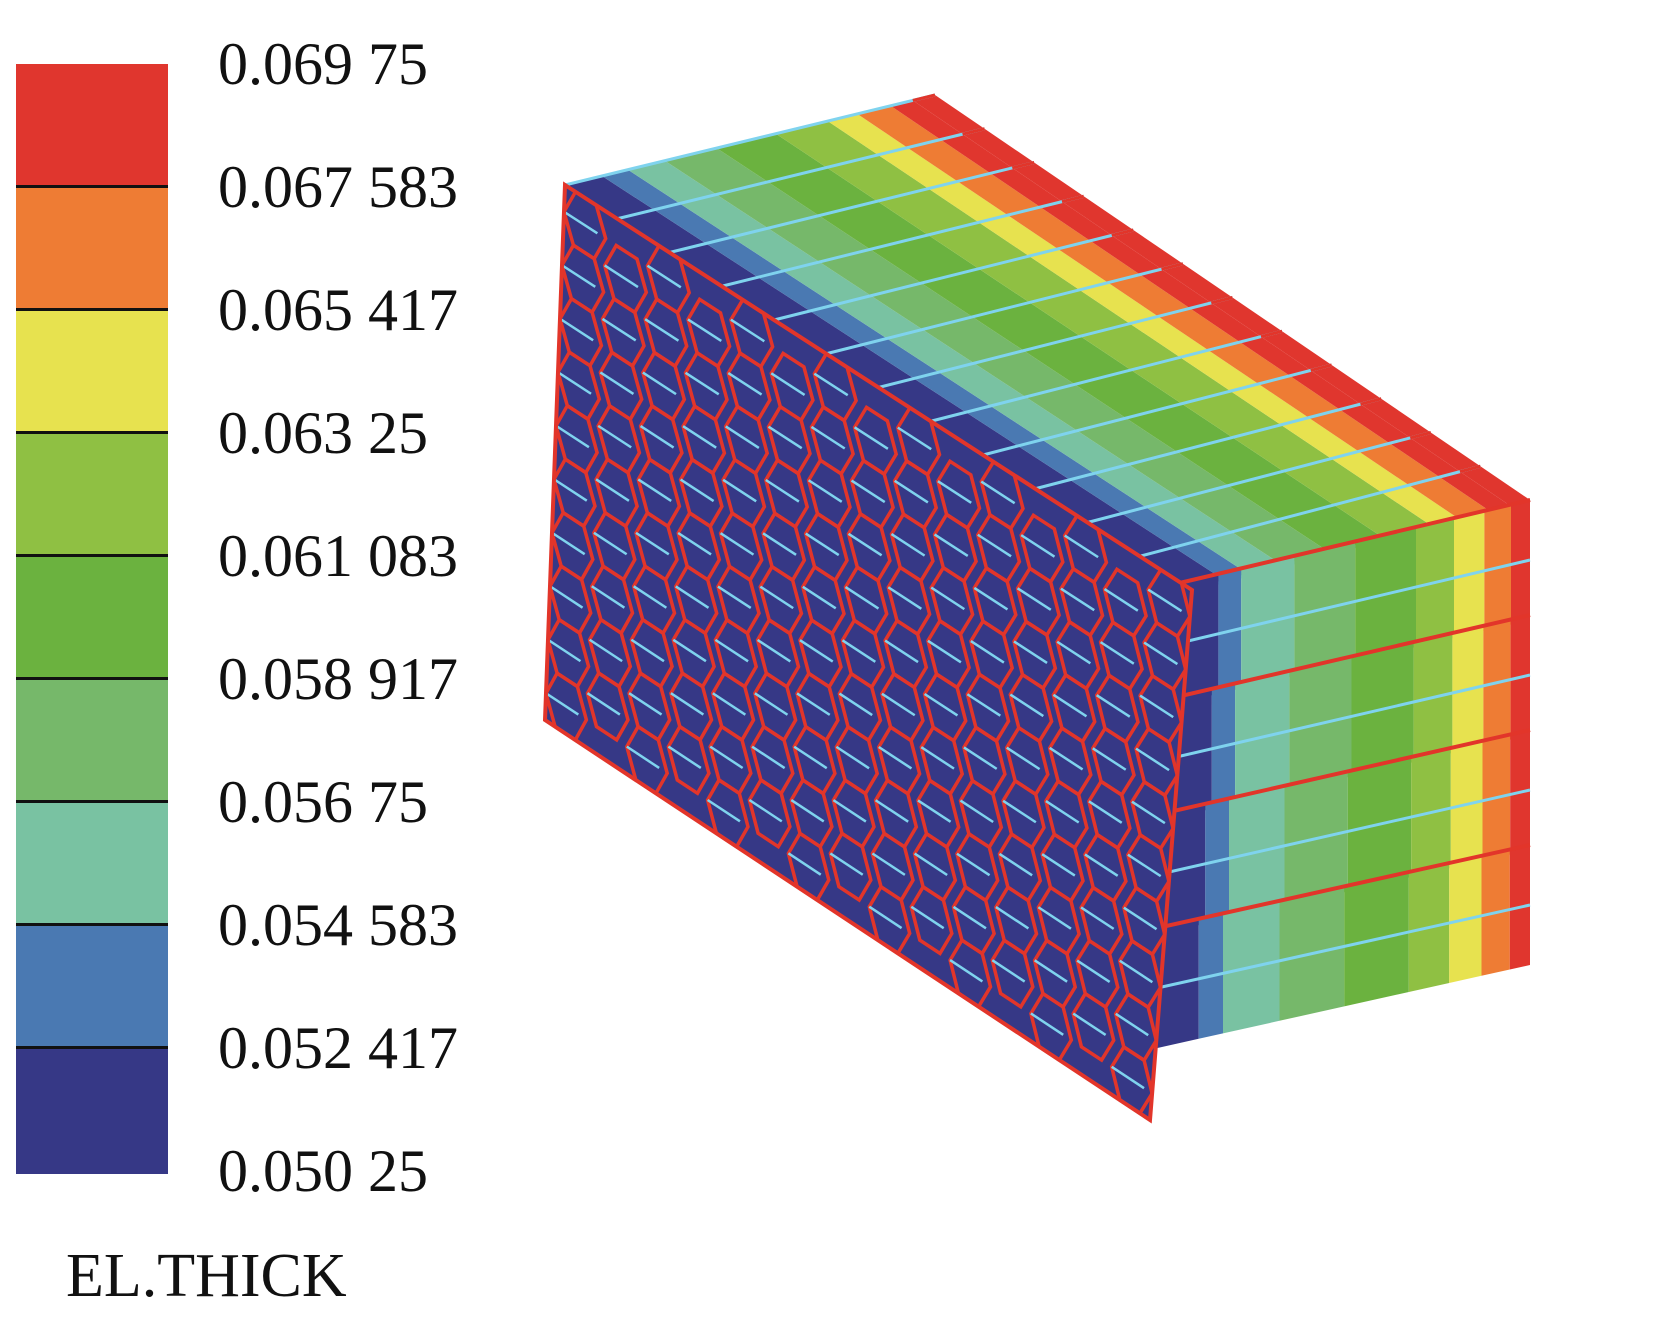  Describe the element at coordinates (338, 1048) in the screenshot. I see `legend-value-label: 0.052 417` at that location.